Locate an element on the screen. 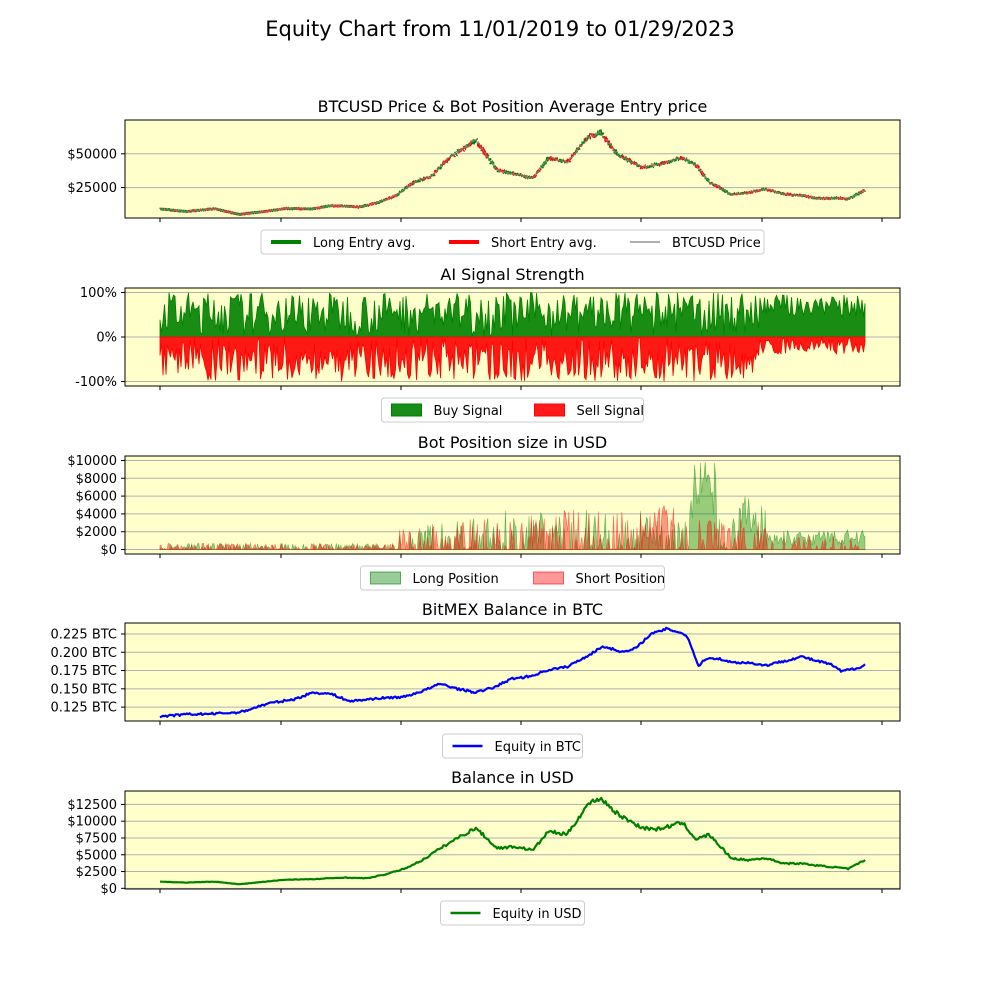 Image resolution: width=1000 pixels, height=1000 pixels. btcusd-price-line is located at coordinates (512, 172).